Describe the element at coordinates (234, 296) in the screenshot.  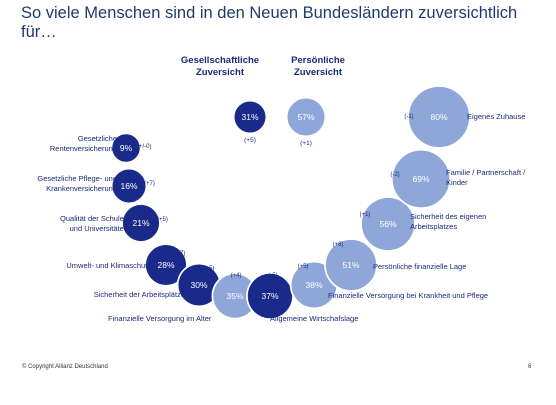
I see `item-6-value: 35%` at that location.